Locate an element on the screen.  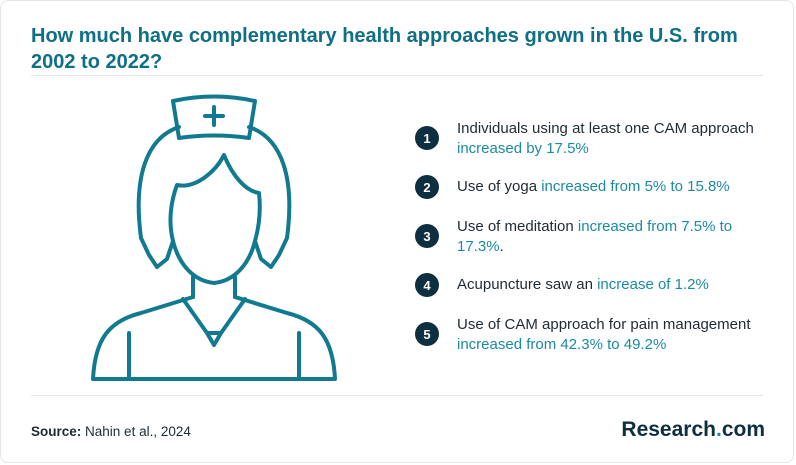
item-text: Use of yoga increased from 5% to 15.8% is located at coordinates (593, 186).